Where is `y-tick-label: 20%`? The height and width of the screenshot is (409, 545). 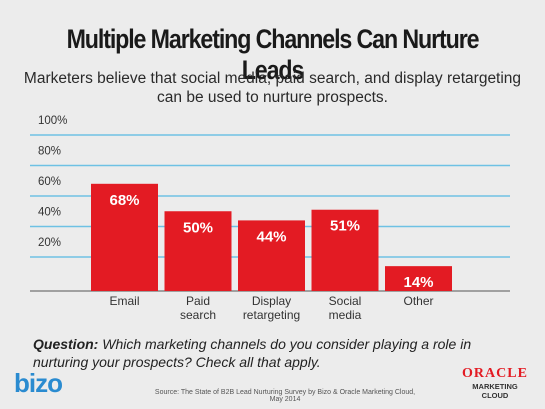 y-tick-label: 20% is located at coordinates (49, 243).